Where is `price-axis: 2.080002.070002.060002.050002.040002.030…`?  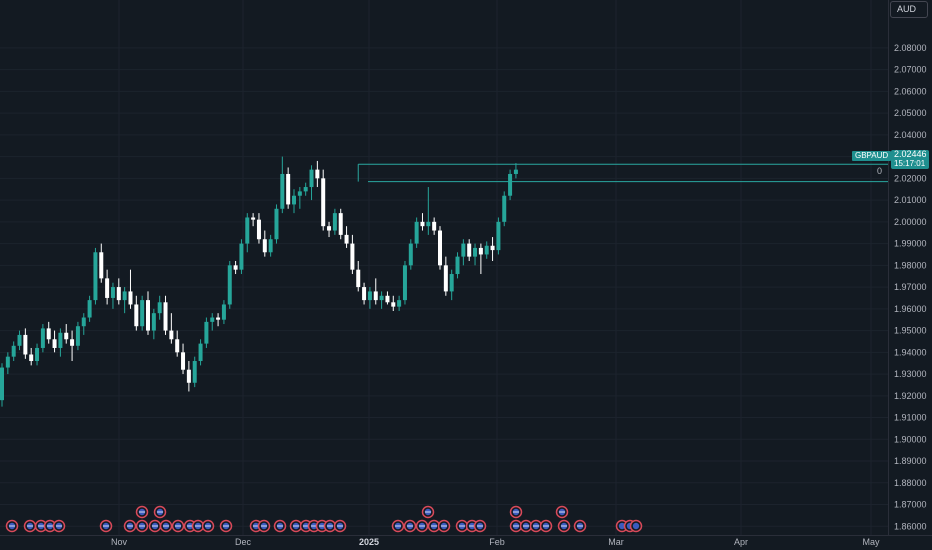 price-axis: 2.080002.070002.060002.050002.040002.030… is located at coordinates (910, 287).